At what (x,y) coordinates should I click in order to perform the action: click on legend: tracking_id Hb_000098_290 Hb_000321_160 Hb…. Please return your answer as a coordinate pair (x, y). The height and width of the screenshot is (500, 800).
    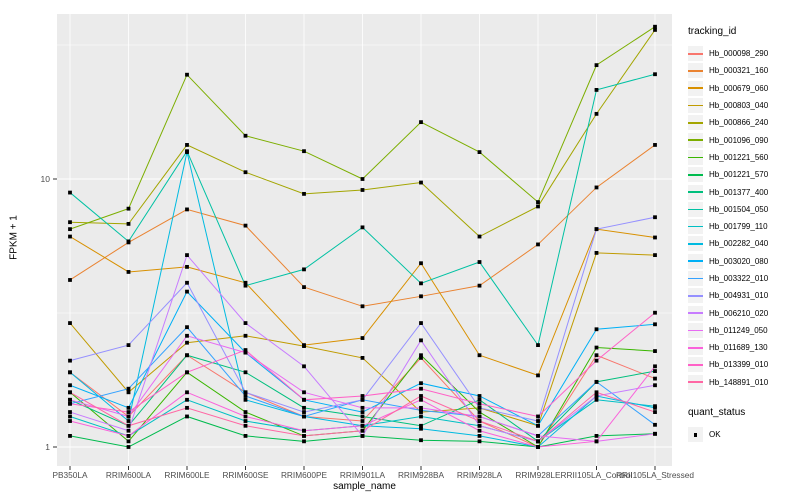
    Looking at the image, I should click on (743, 234).